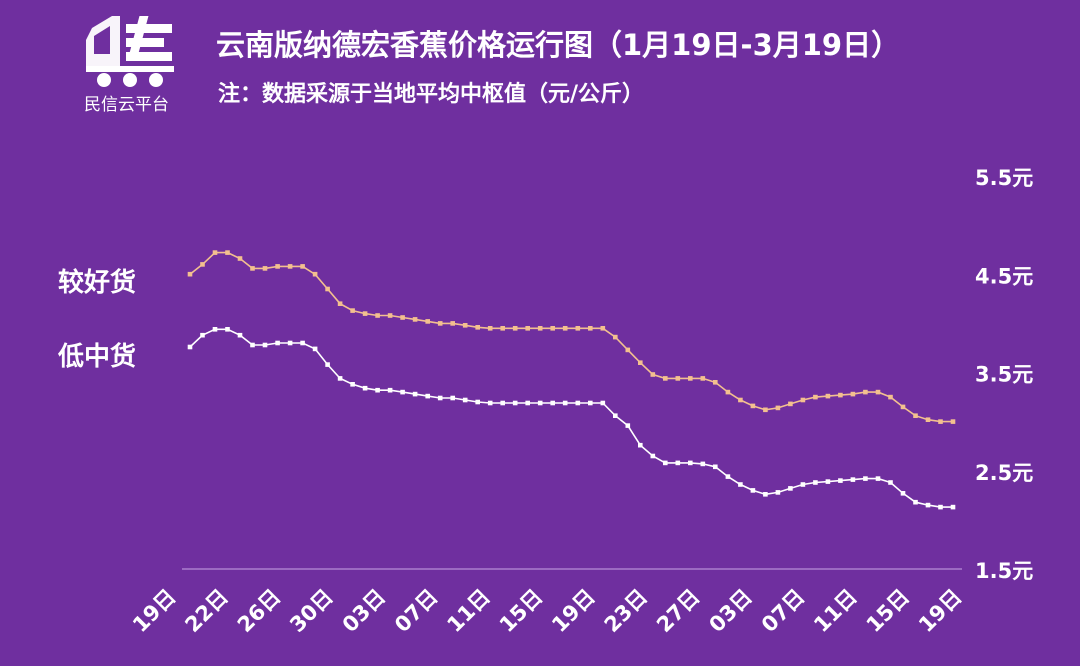  I want to click on series-label-good: 较好货, so click(97, 283).